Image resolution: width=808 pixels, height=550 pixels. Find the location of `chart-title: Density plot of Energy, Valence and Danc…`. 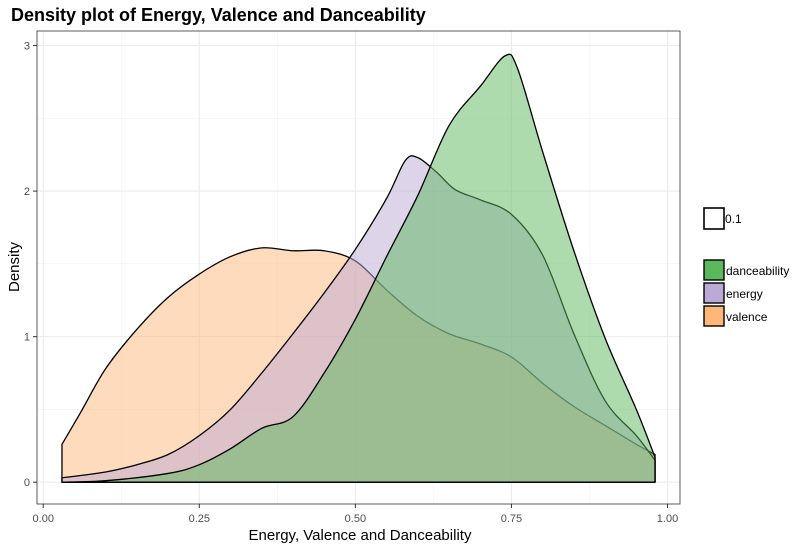

chart-title: Density plot of Energy, Valence and Danc… is located at coordinates (218, 15).